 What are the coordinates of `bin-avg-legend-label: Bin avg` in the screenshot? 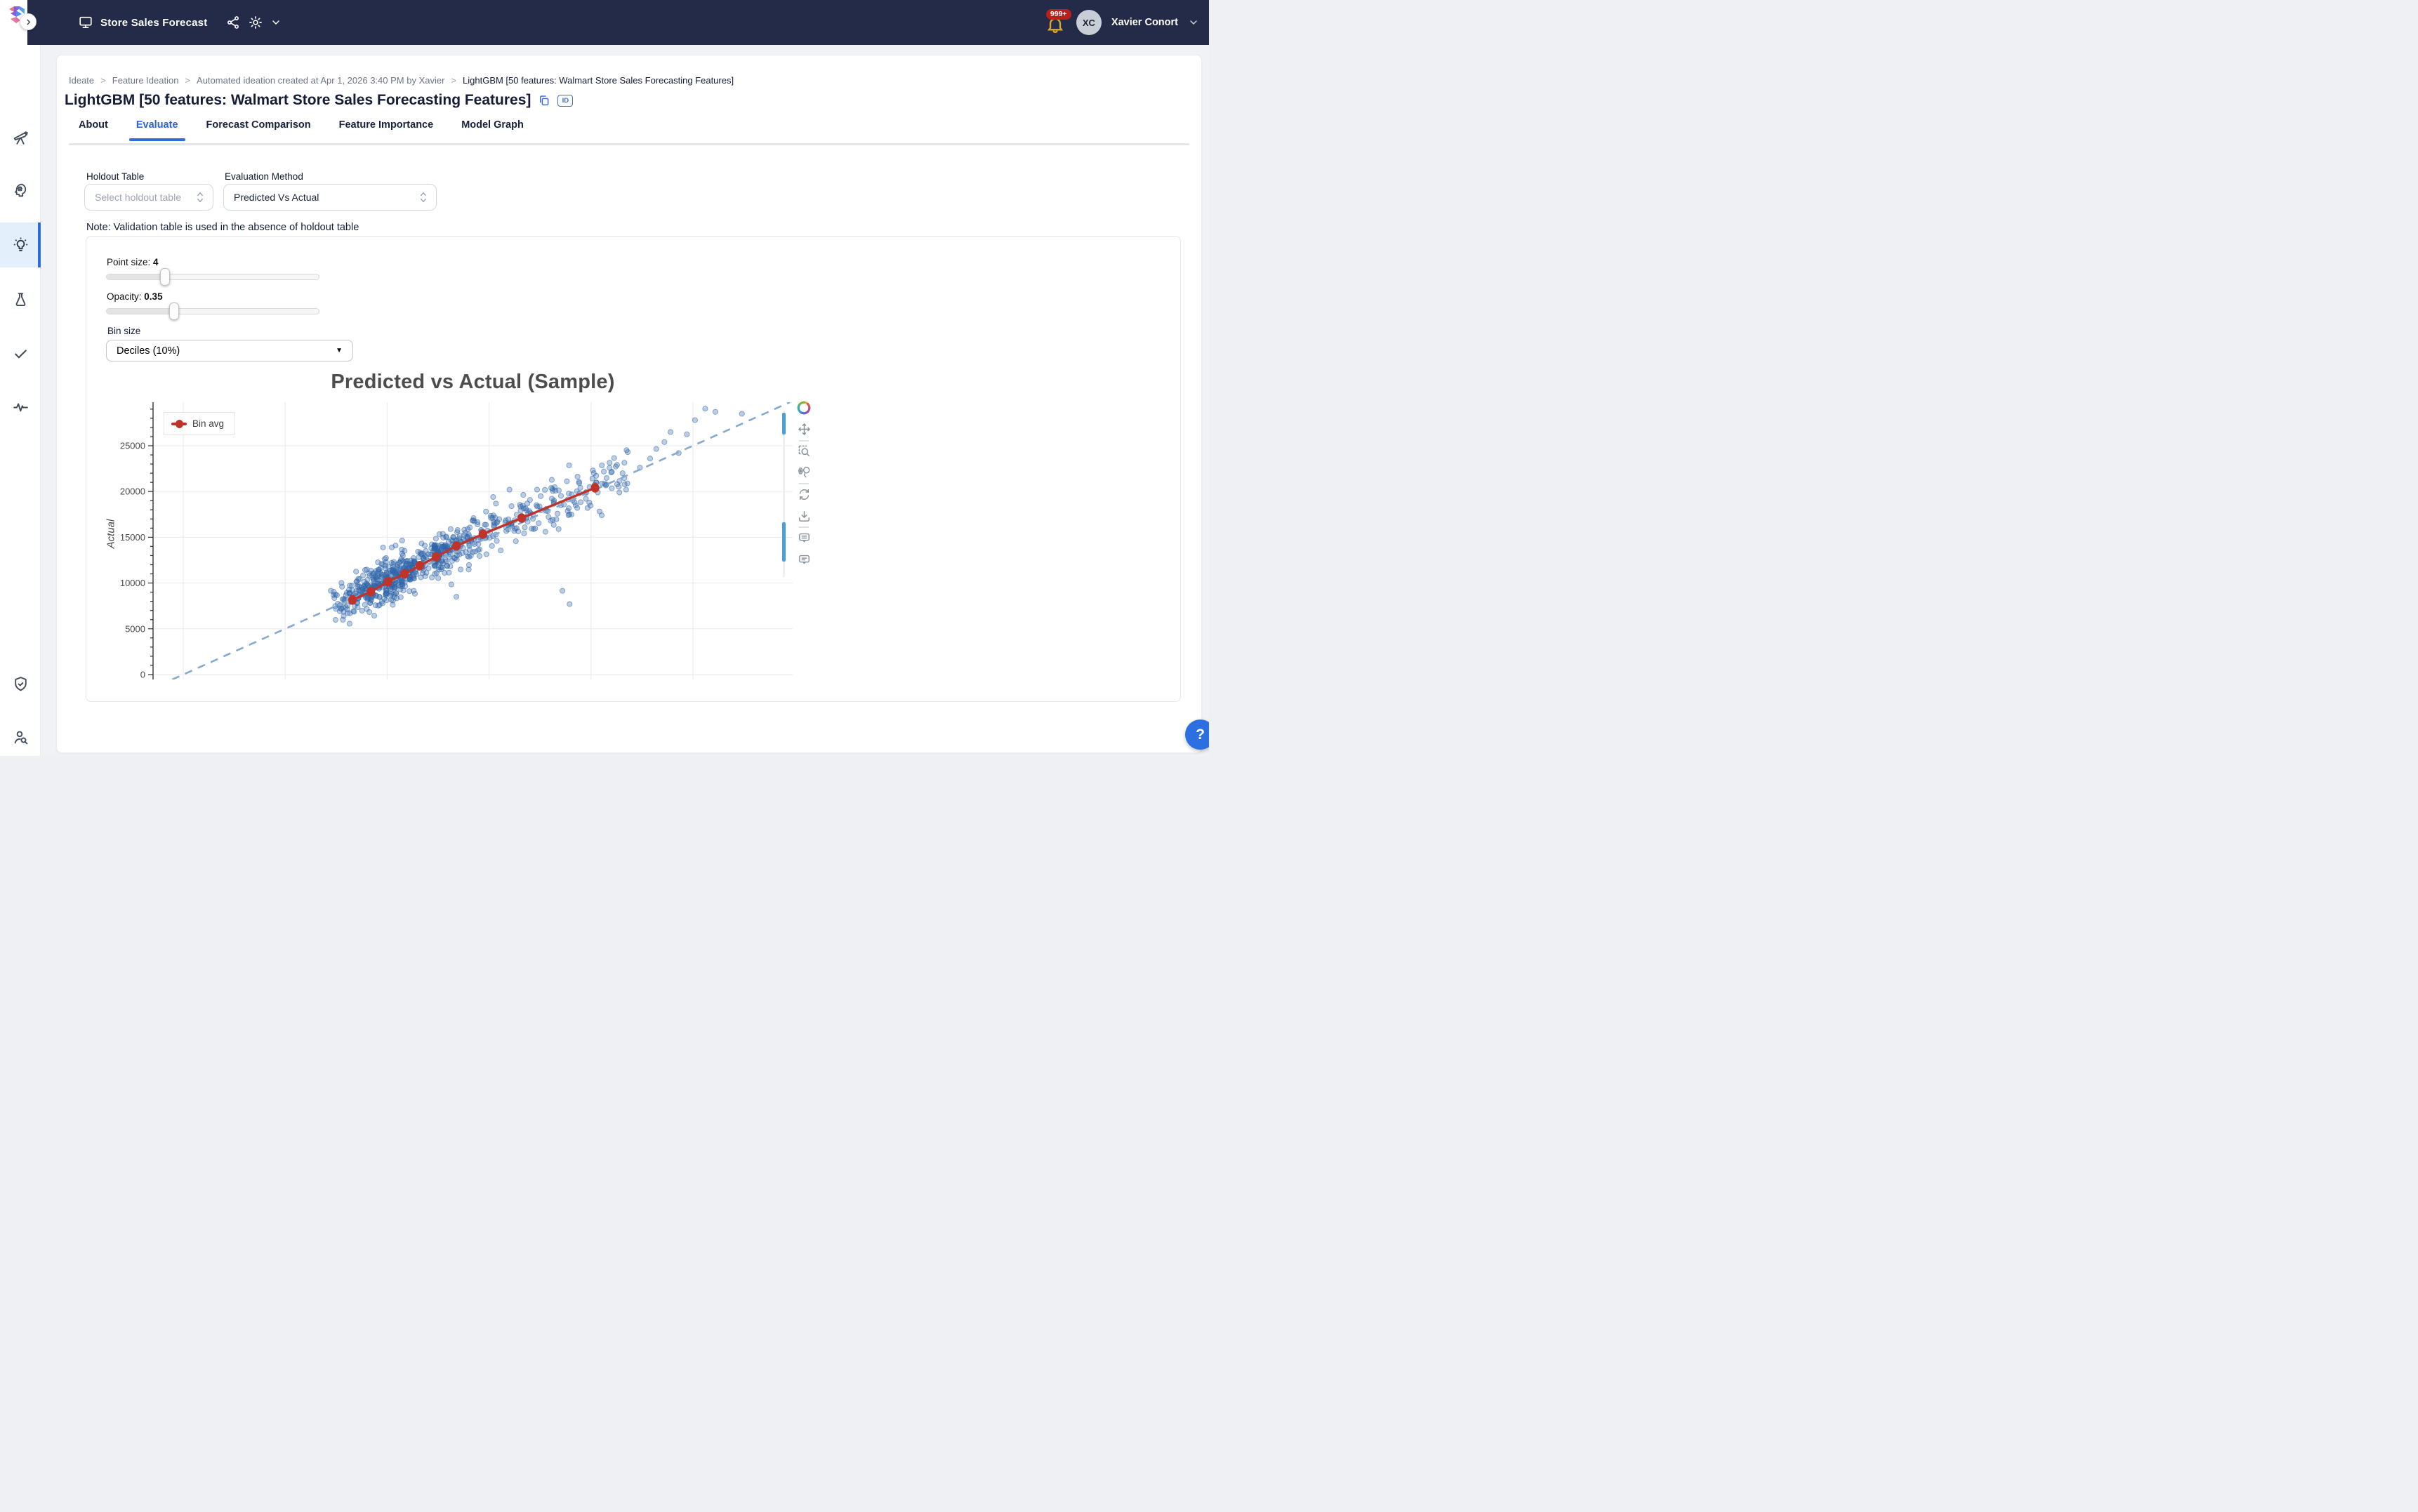 It's located at (208, 423).